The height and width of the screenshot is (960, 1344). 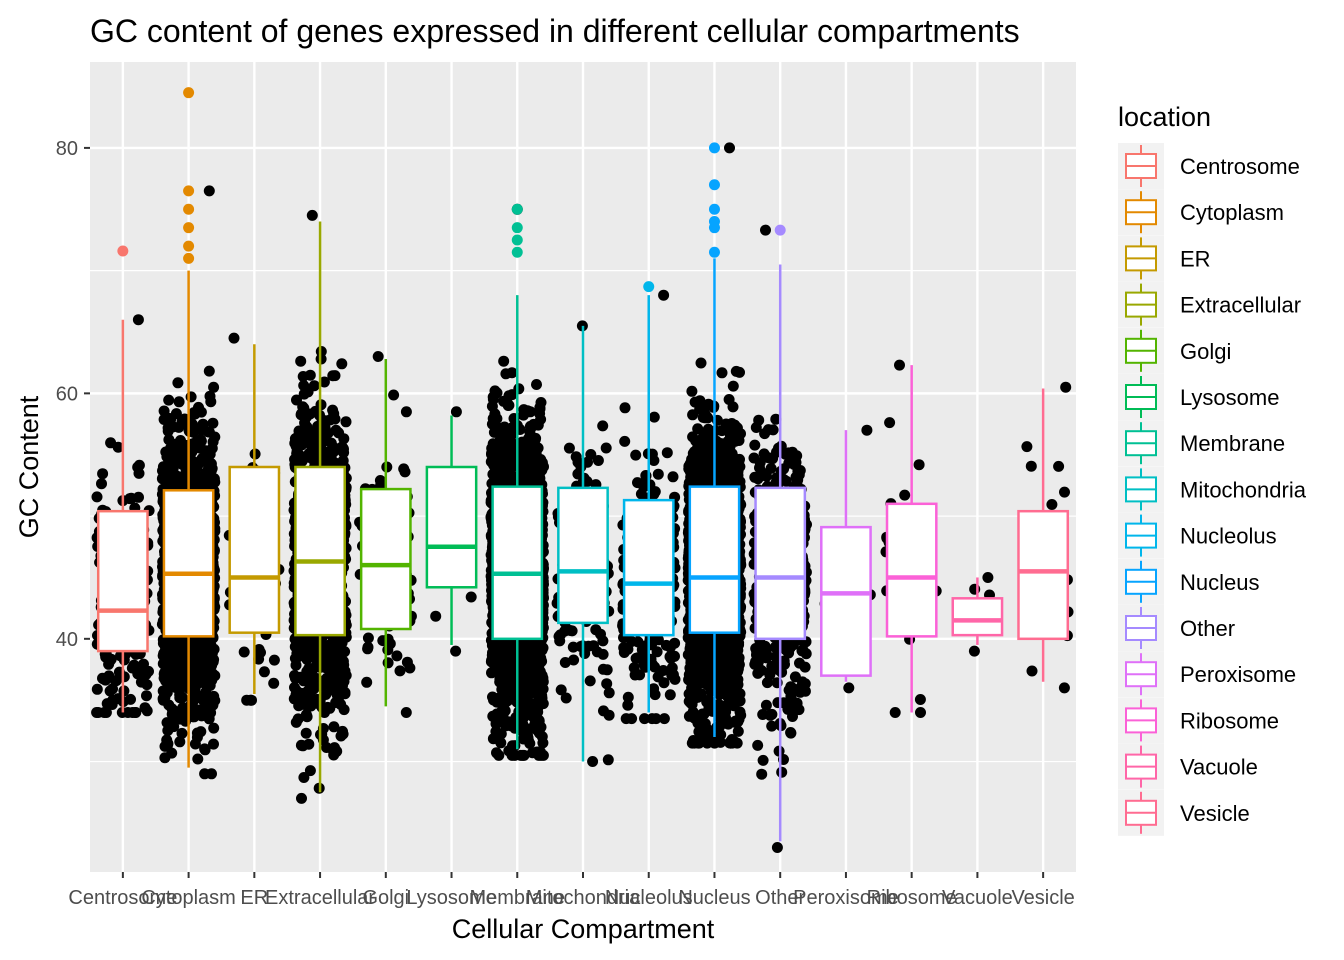 What do you see at coordinates (67, 149) in the screenshot?
I see `y-tick-label: 80` at bounding box center [67, 149].